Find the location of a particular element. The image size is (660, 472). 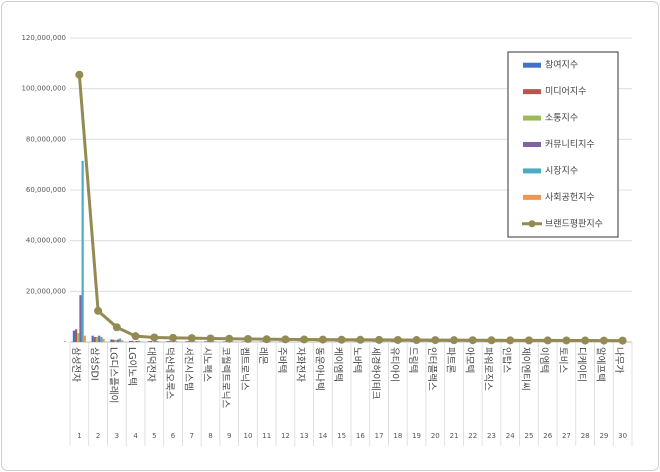

x-tick-label: 나무가 is located at coordinates (618, 360).